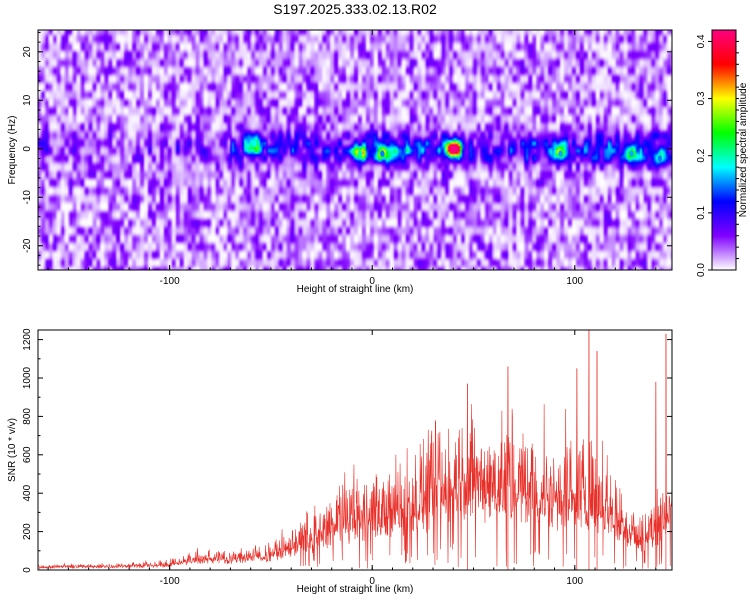 The height and width of the screenshot is (600, 750). What do you see at coordinates (12, 450) in the screenshot?
I see `snr-y-label: SNR (10 * v/v)` at bounding box center [12, 450].